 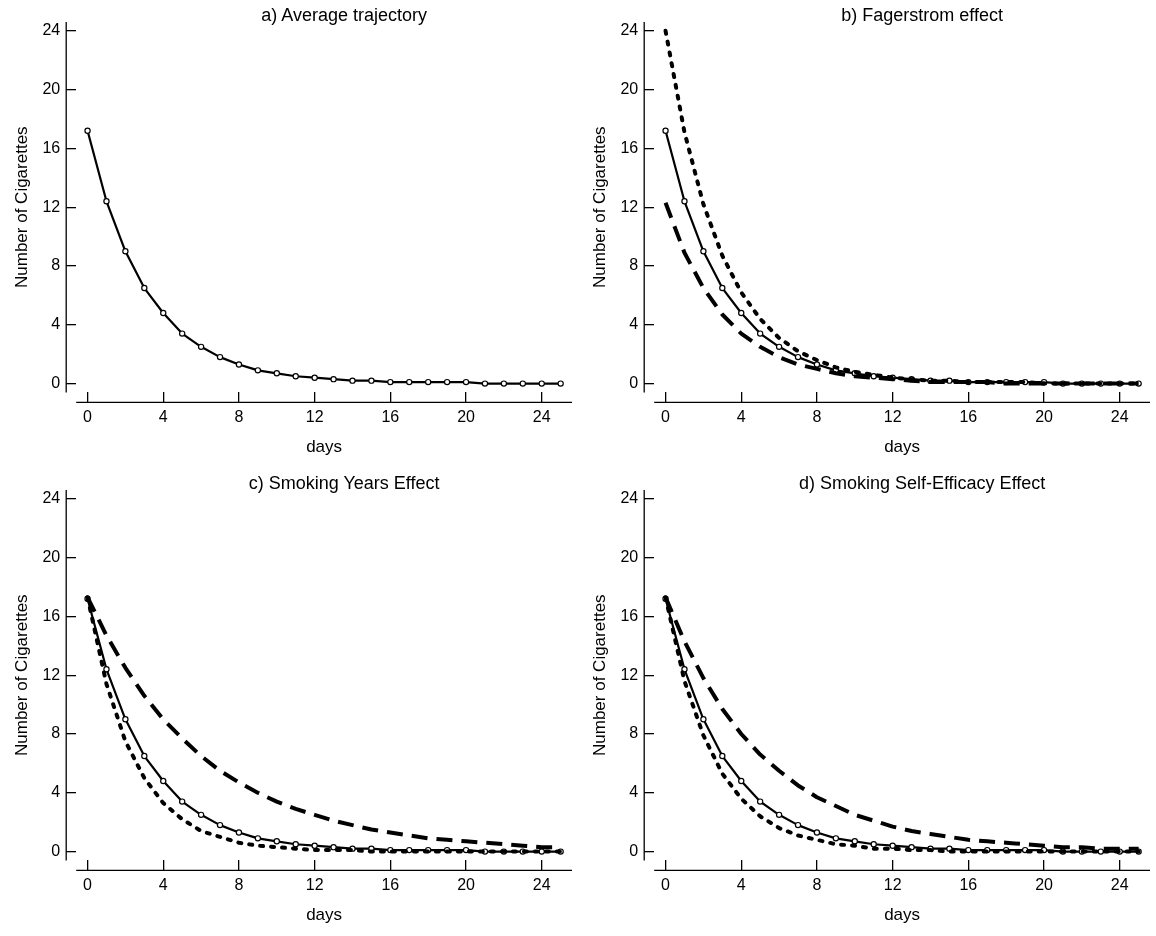 I want to click on chart-title: d) Smoking Self-Efficacy Effect, so click(x=922, y=482).